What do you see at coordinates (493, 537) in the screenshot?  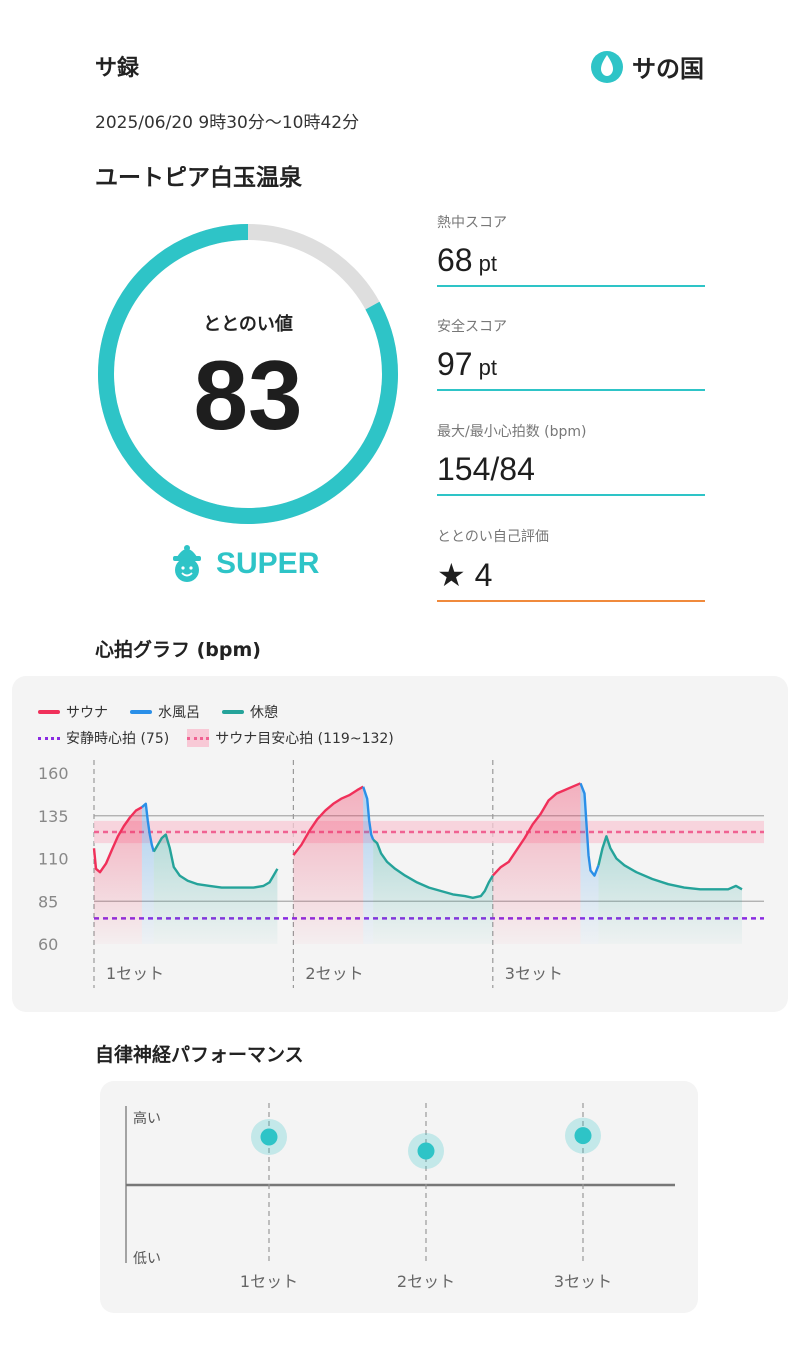 I see `metric-label: ととのい自己評価` at bounding box center [493, 537].